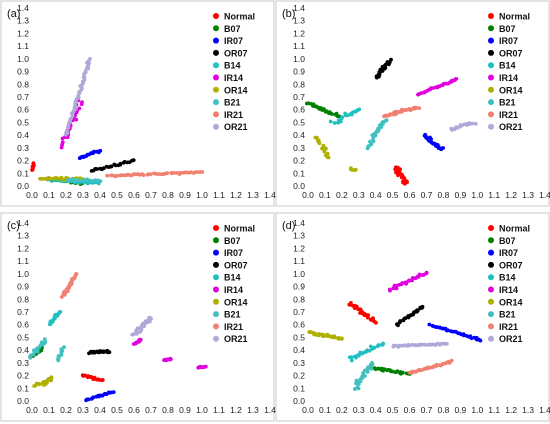 This screenshot has height=424, width=550. What do you see at coordinates (463, 126) in the screenshot?
I see `series-or21` at bounding box center [463, 126].